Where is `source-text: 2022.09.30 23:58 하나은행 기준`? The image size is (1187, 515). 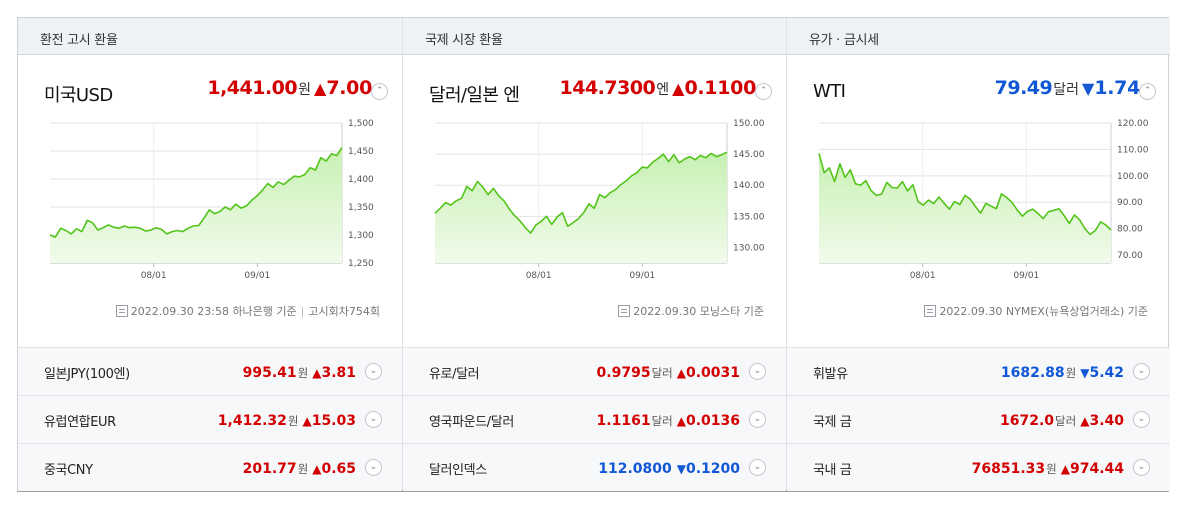 source-text: 2022.09.30 23:58 하나은행 기준 is located at coordinates (213, 311).